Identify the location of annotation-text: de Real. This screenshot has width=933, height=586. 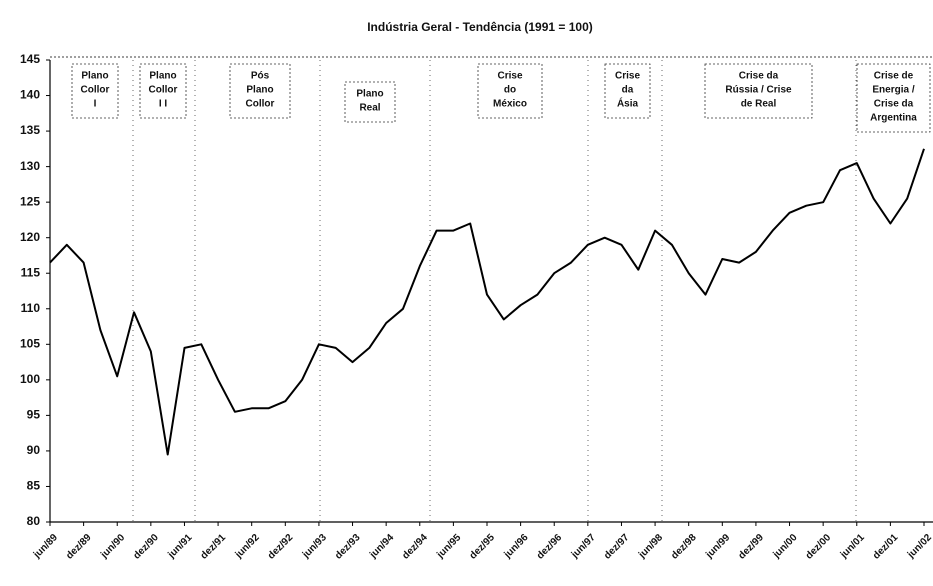
(759, 104).